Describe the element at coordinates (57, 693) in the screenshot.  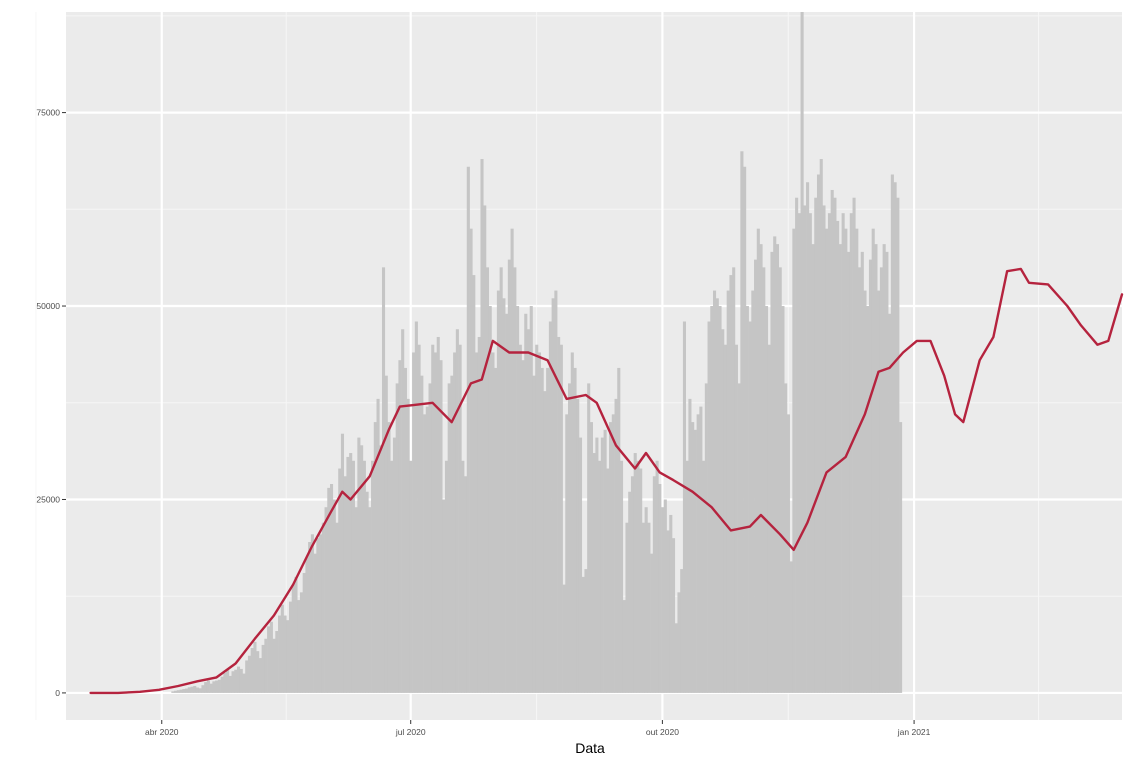
I see `y-tick-label: 0` at that location.